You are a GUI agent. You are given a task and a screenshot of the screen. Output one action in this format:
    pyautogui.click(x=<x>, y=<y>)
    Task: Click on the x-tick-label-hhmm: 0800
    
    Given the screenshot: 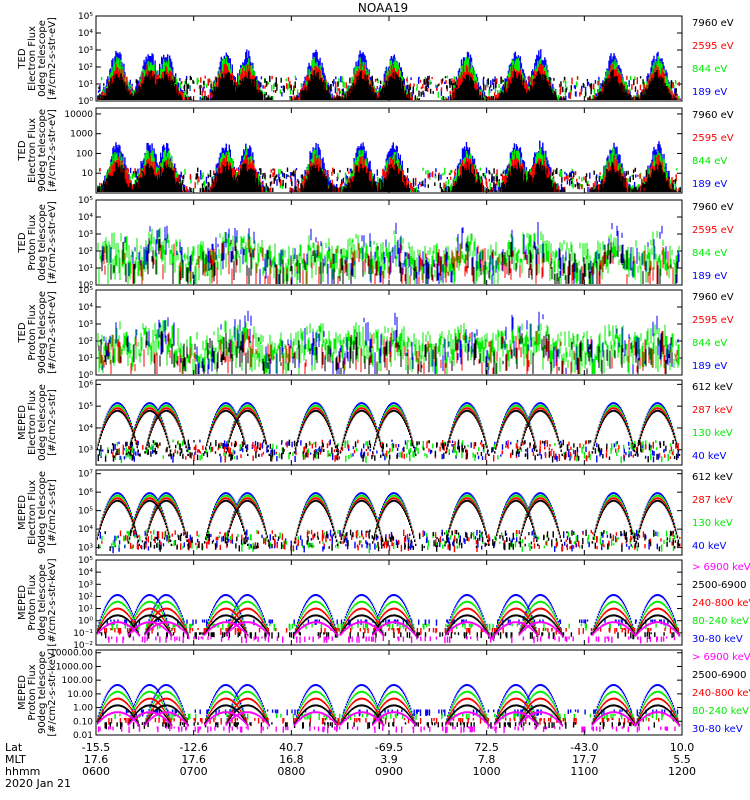 What is the action you would take?
    pyautogui.click(x=291, y=771)
    